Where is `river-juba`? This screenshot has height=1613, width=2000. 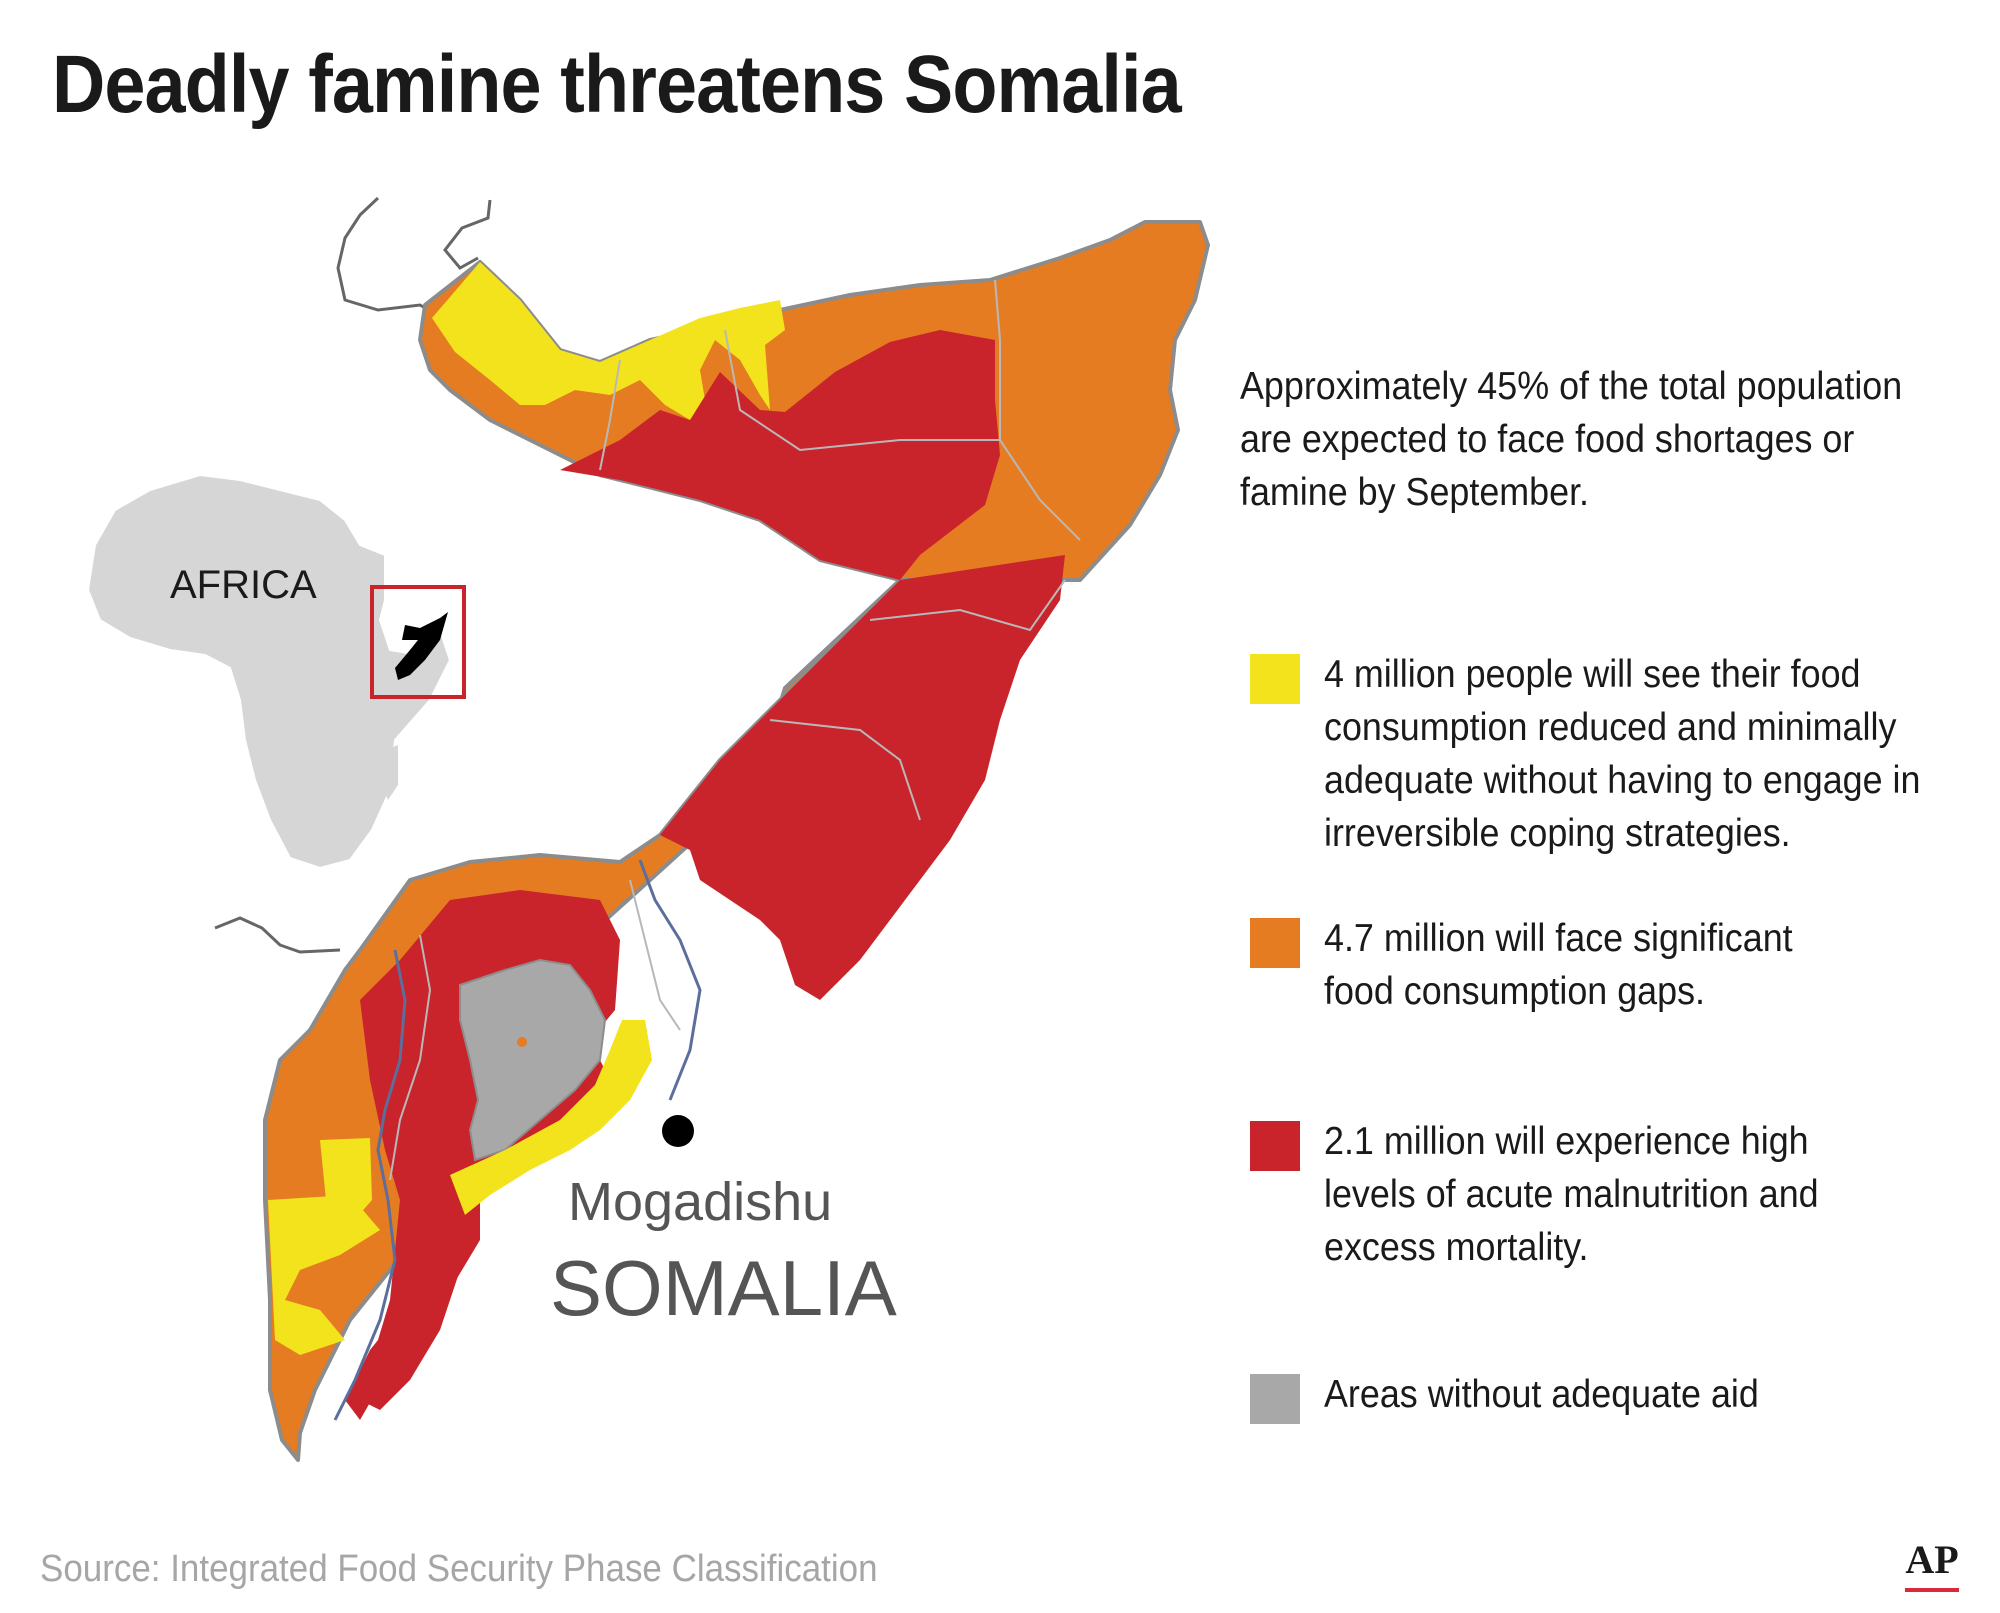 river-juba is located at coordinates (370, 1185).